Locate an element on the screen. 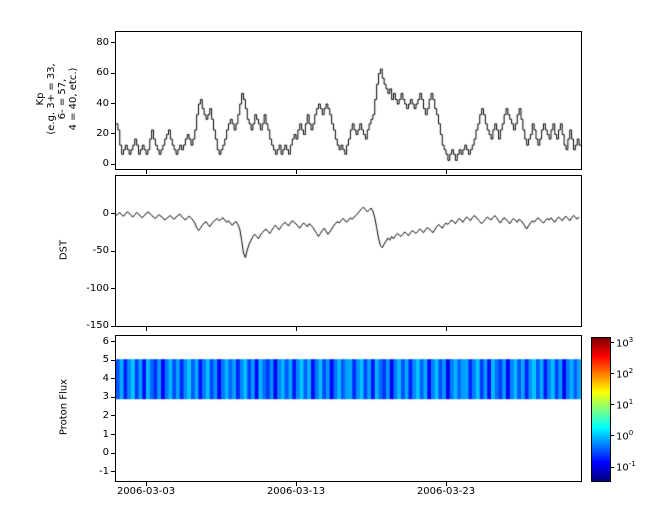 Image resolution: width=665 pixels, height=523 pixels. proton-flux-axis-label: Proton Flux is located at coordinates (64, 407).